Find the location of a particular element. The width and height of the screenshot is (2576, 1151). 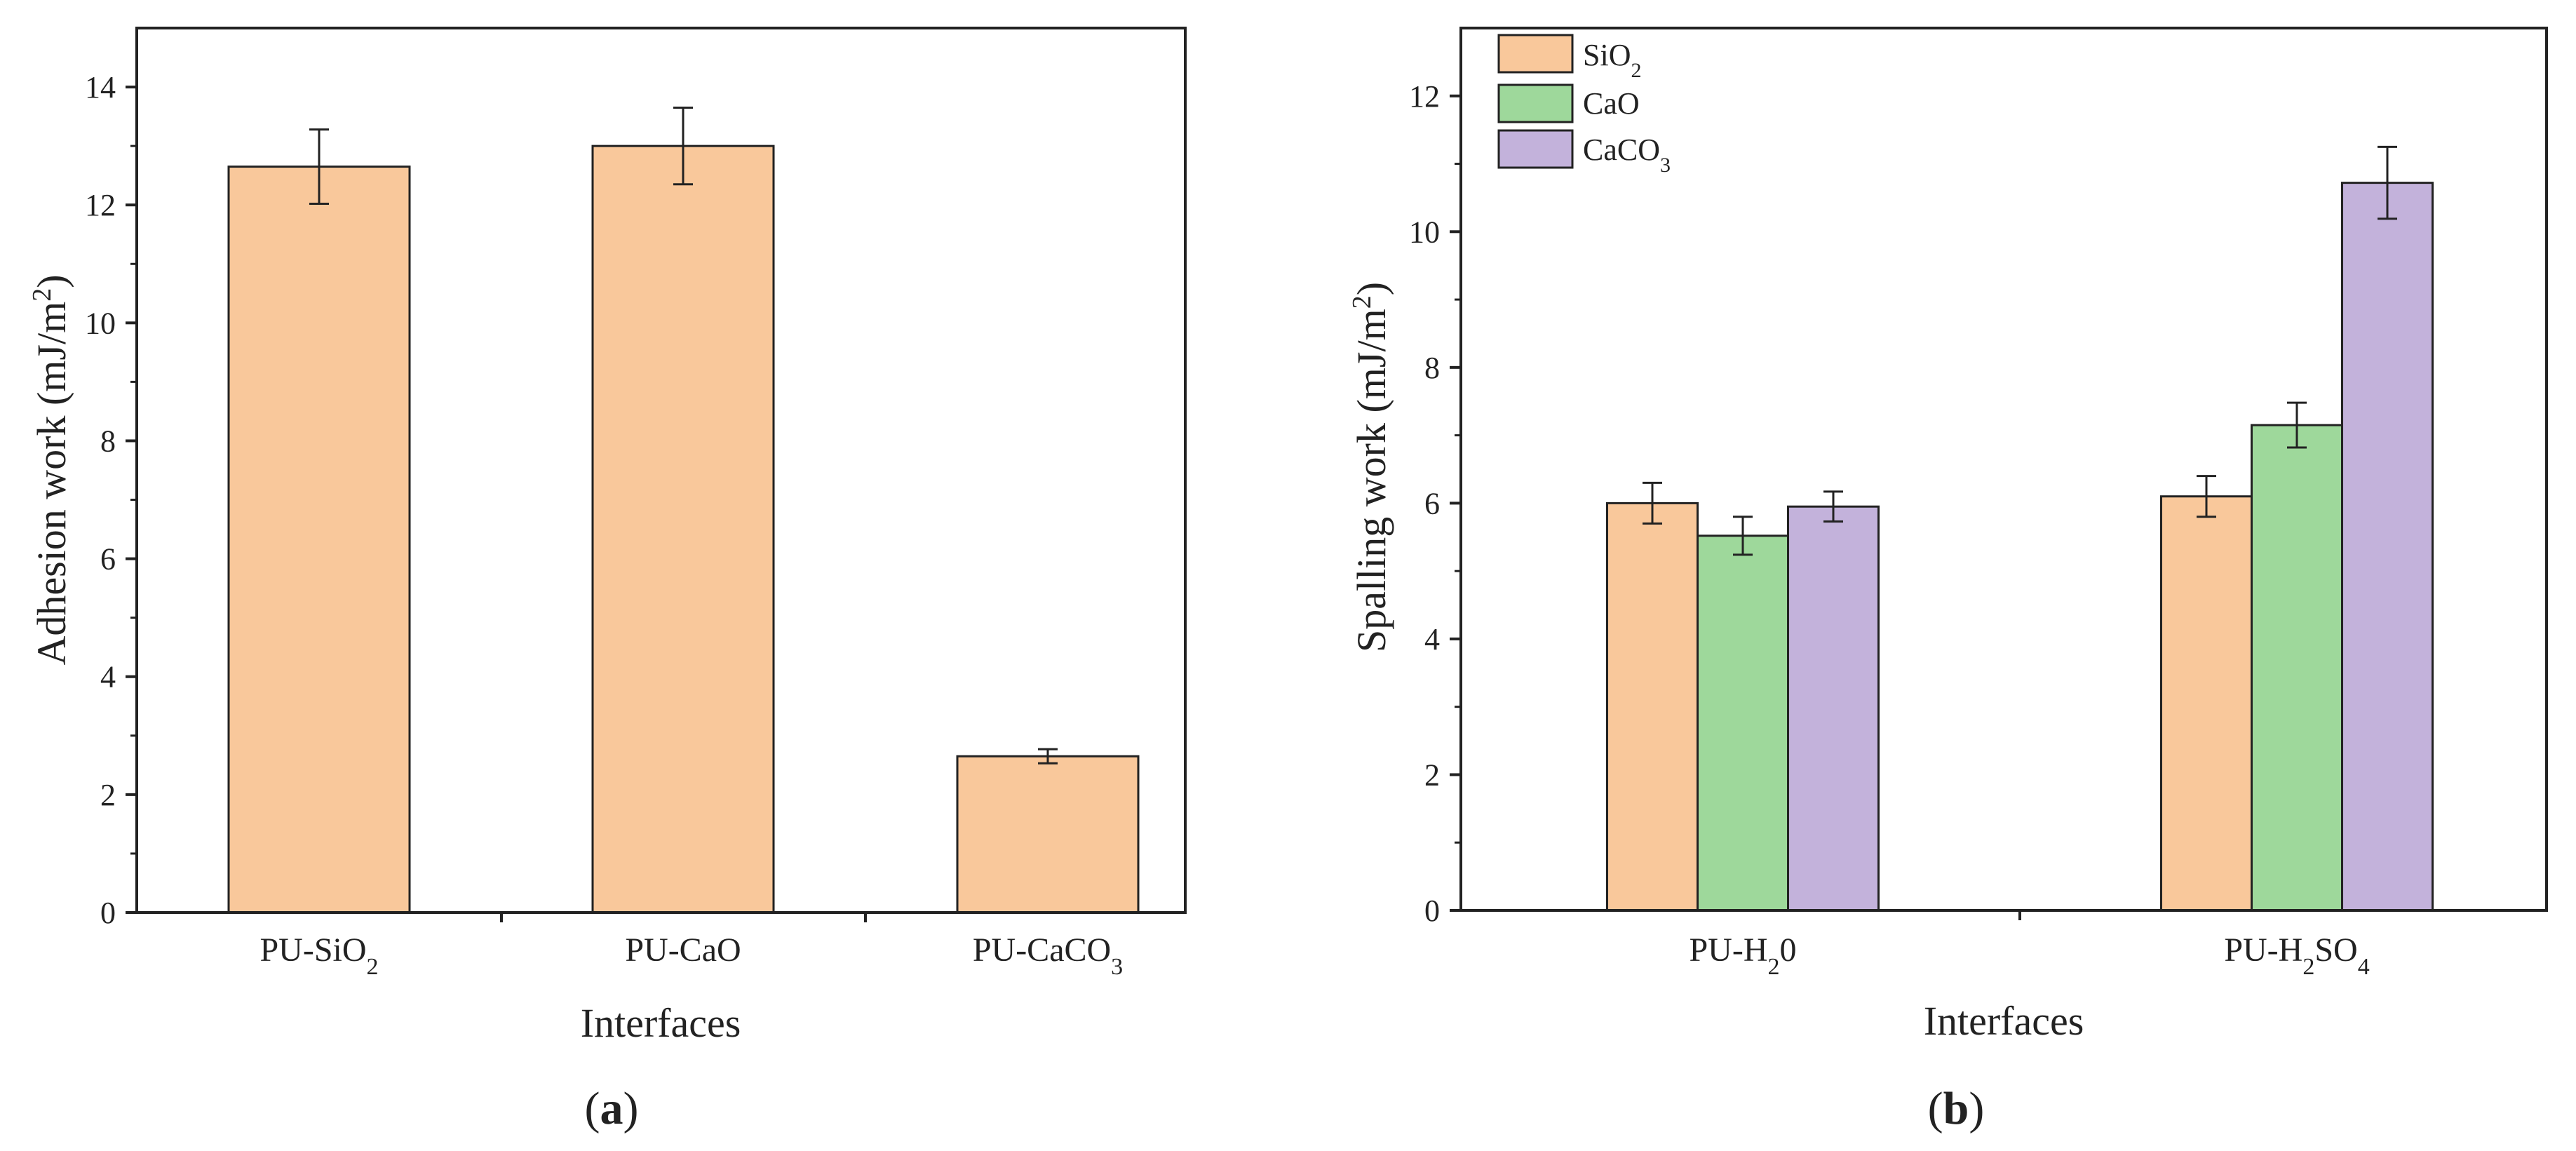

y-ticks: 0 2 4 6 8 10 12 is located at coordinates (1435, 504).